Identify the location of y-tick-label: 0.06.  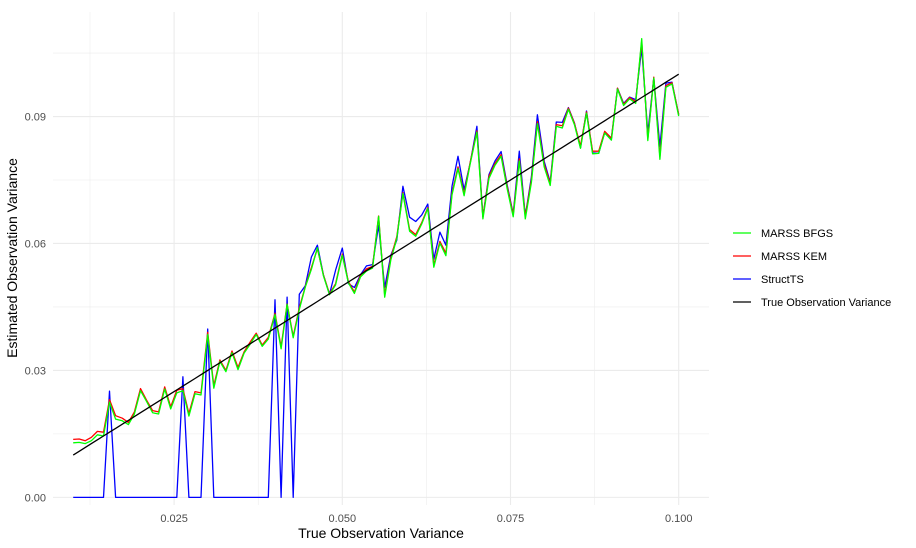
(35, 244).